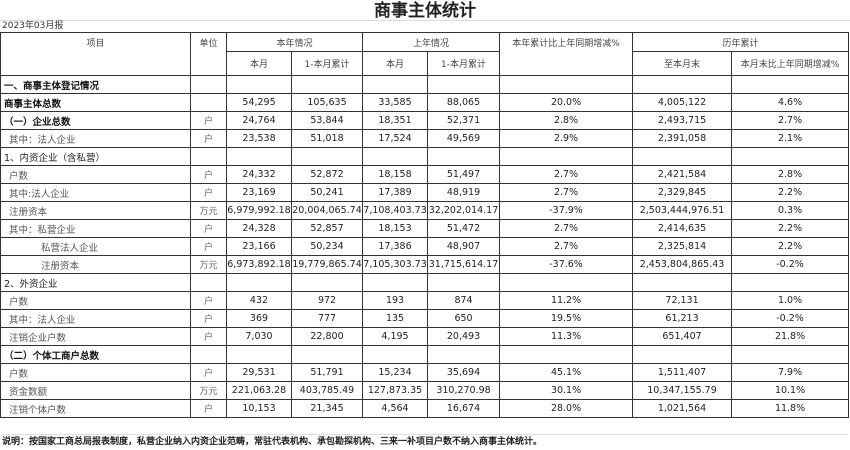  I want to click on row-value: 2,421,584, so click(682, 174).